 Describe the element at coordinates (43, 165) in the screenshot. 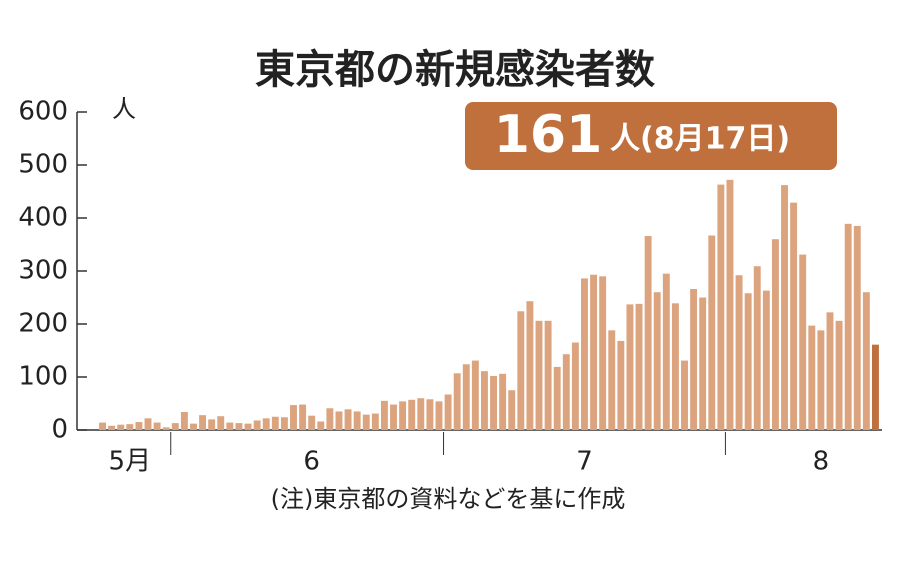

I see `y-tick-label: 500` at that location.